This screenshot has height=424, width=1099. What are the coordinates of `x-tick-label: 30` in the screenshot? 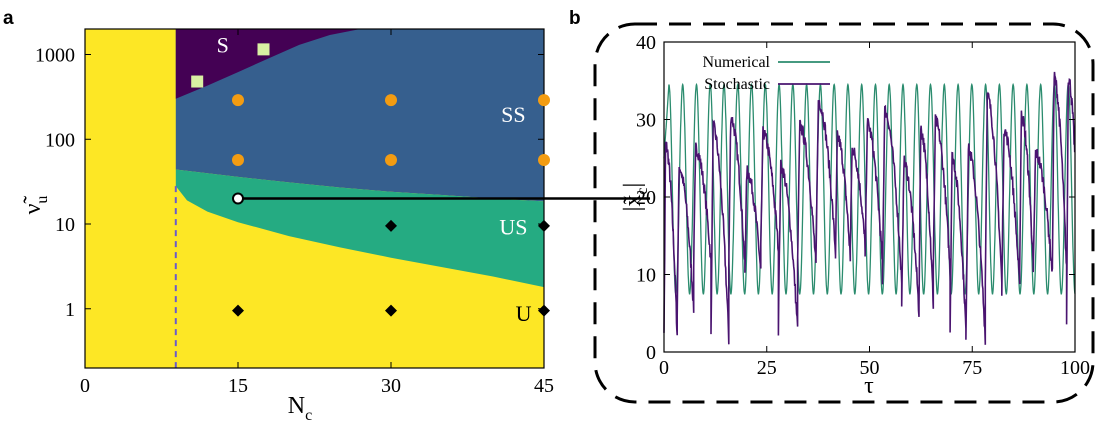 It's located at (391, 386).